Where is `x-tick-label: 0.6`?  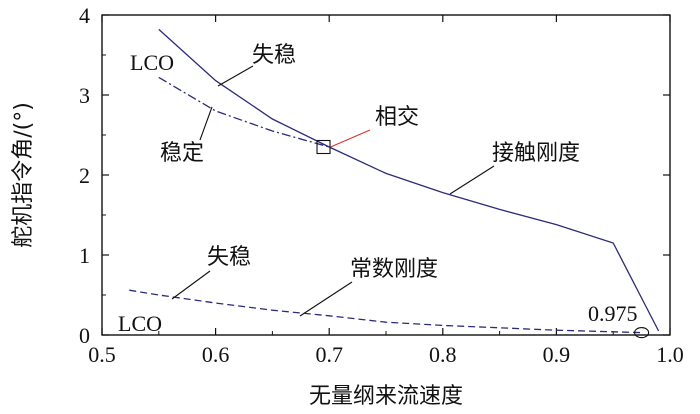
x-tick-label: 0.6 is located at coordinates (216, 354).